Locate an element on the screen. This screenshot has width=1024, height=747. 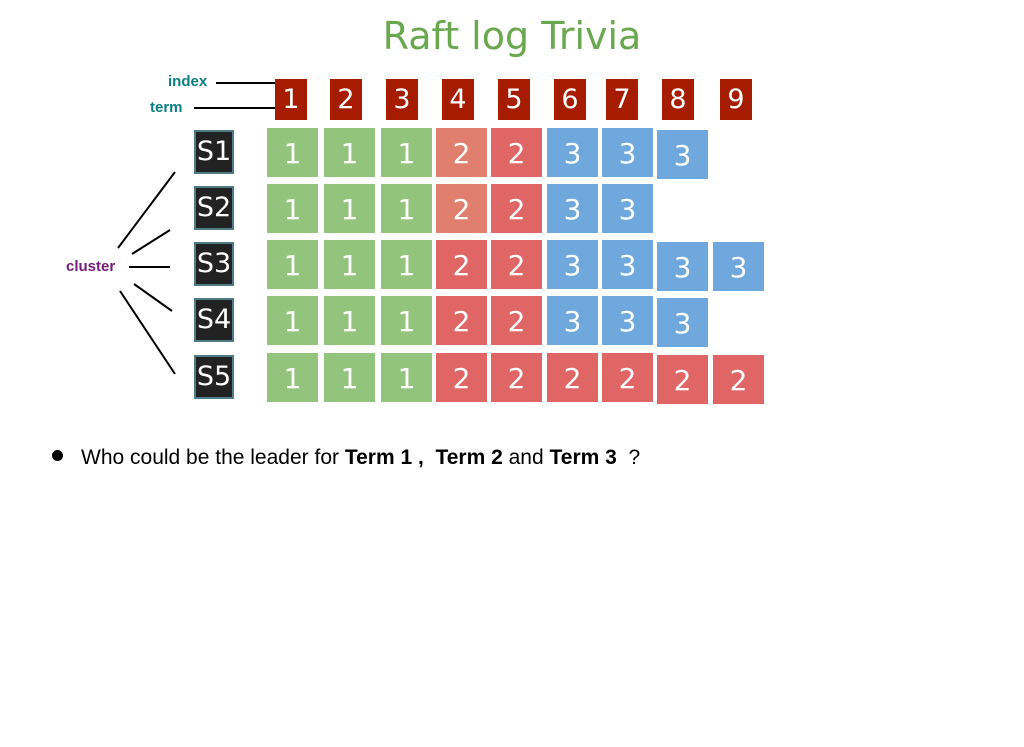
cluster-label: cluster is located at coordinates (91, 266).